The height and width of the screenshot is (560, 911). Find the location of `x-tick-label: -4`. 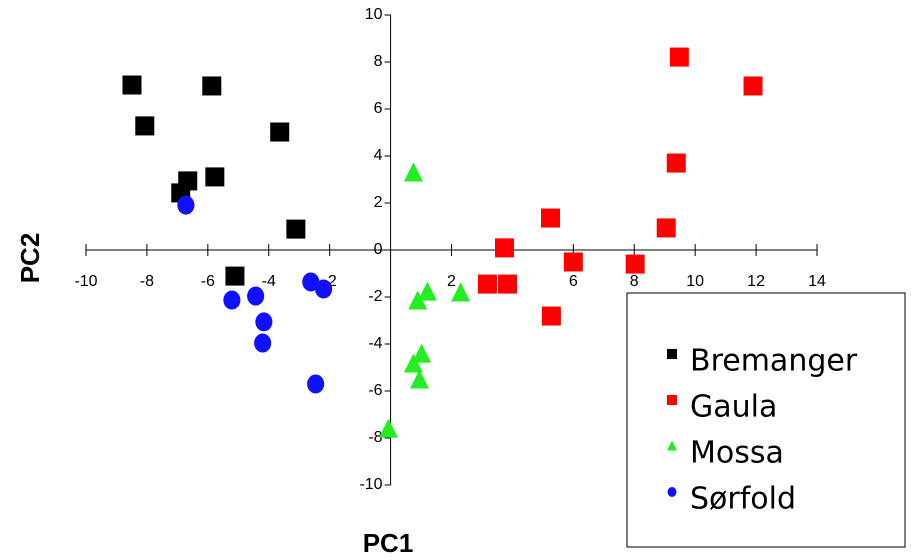

x-tick-label: -4 is located at coordinates (269, 281).